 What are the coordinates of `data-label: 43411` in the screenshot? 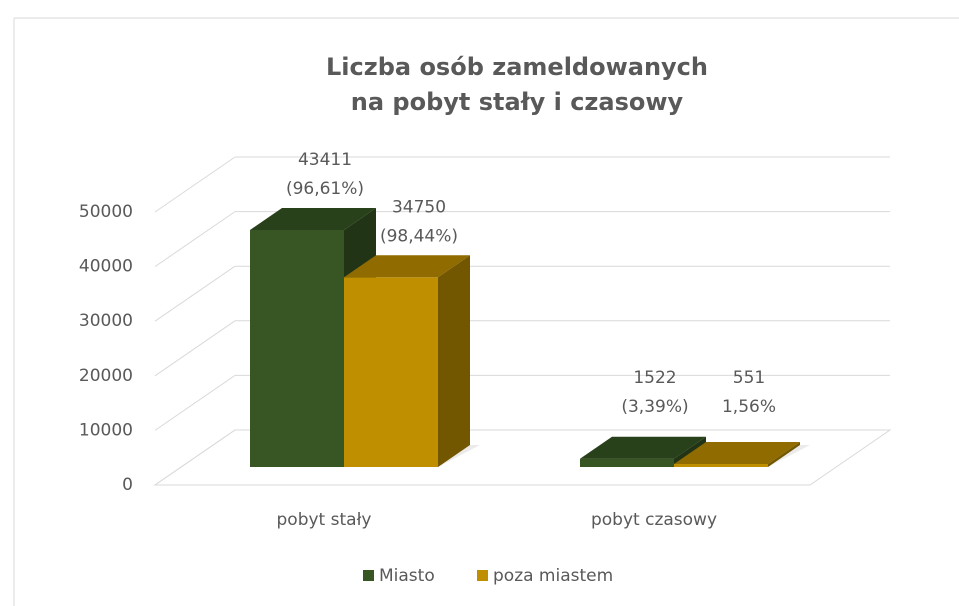 It's located at (325, 160).